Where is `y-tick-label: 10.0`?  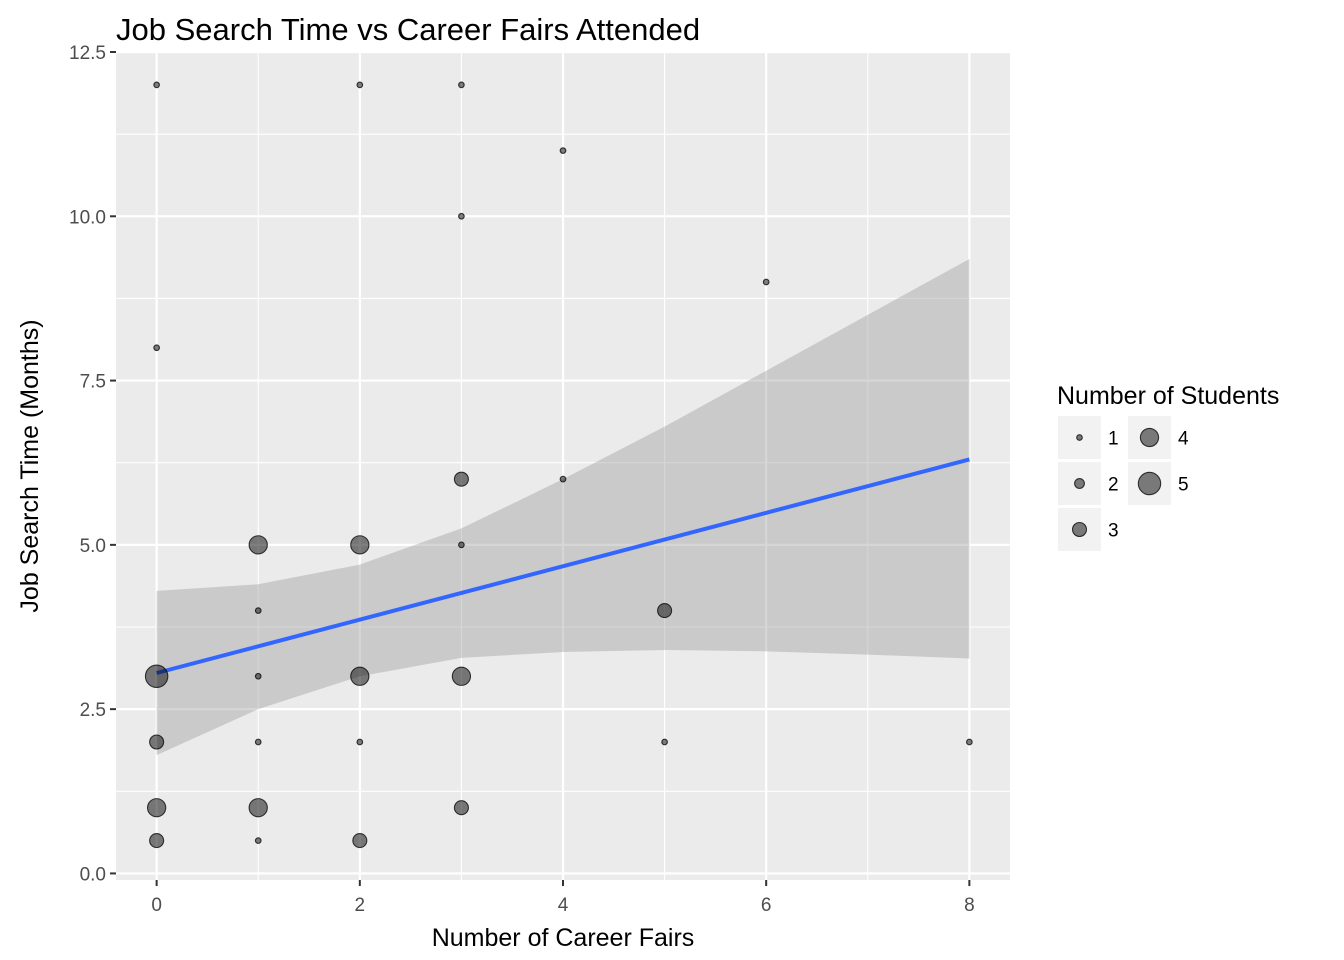
y-tick-label: 10.0 is located at coordinates (87, 217).